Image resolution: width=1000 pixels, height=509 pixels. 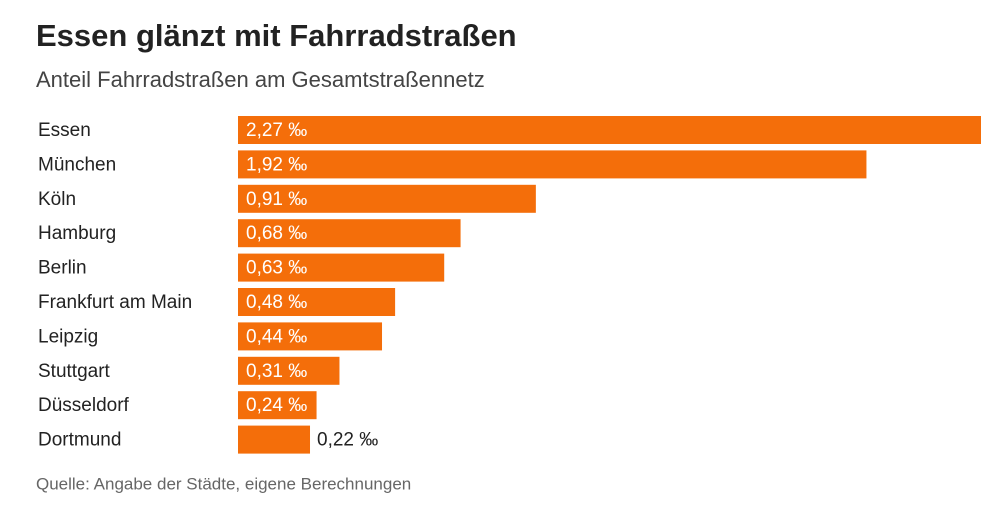 I want to click on value-label: 1,92 ‰, so click(x=276, y=164).